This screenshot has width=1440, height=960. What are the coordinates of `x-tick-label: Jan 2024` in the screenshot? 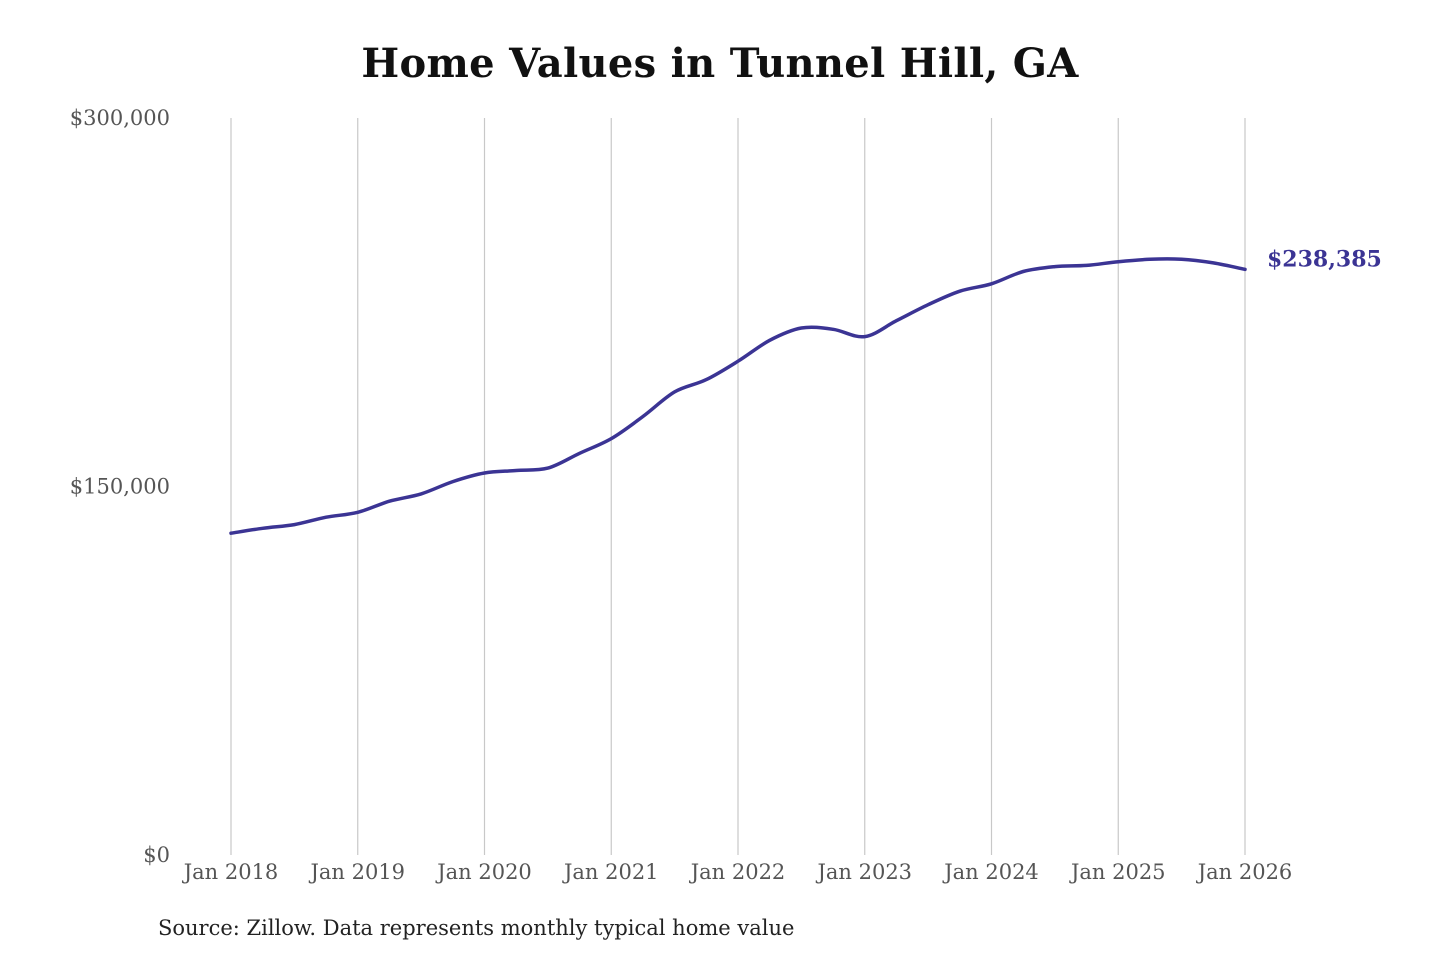 It's located at (990, 872).